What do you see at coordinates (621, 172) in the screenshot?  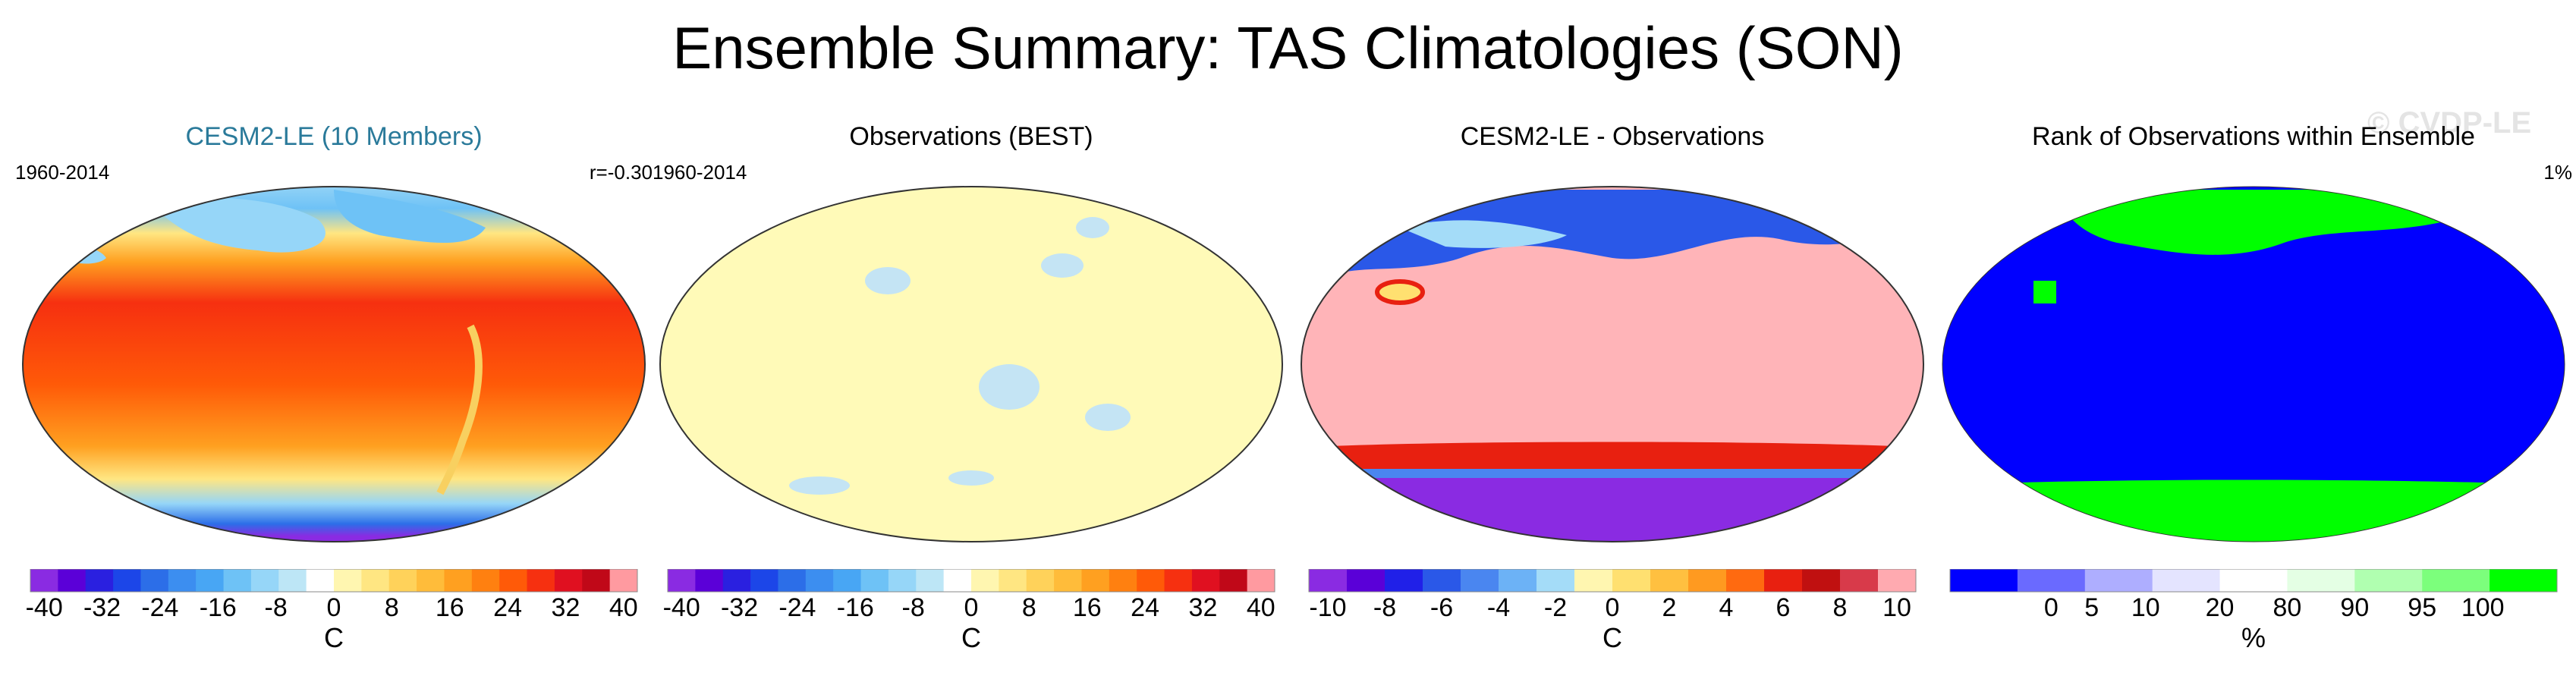 I see `correlation-label: r=-0.30` at bounding box center [621, 172].